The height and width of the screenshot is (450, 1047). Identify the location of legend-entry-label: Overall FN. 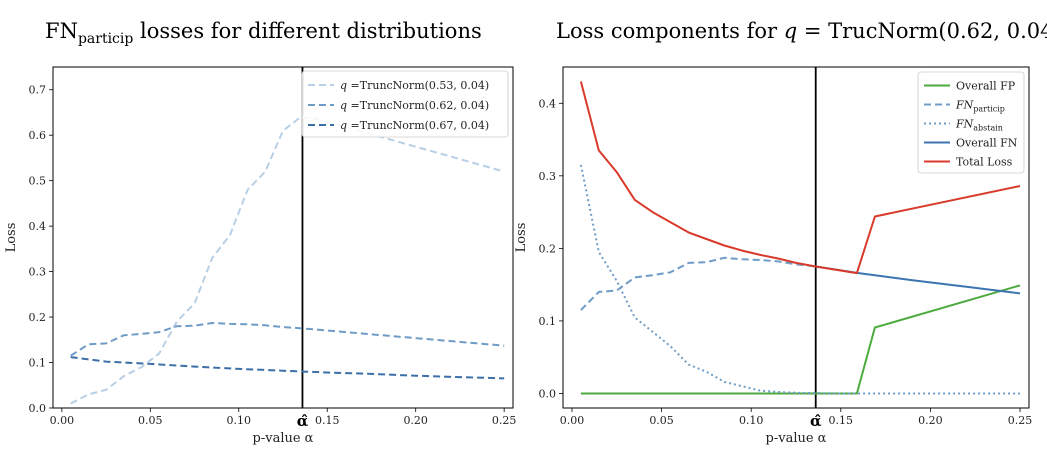
(987, 143).